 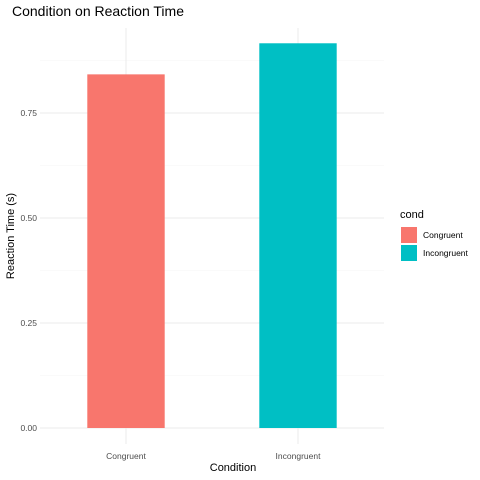 I want to click on legend: cond Congruent Incongruent, so click(x=434, y=235).